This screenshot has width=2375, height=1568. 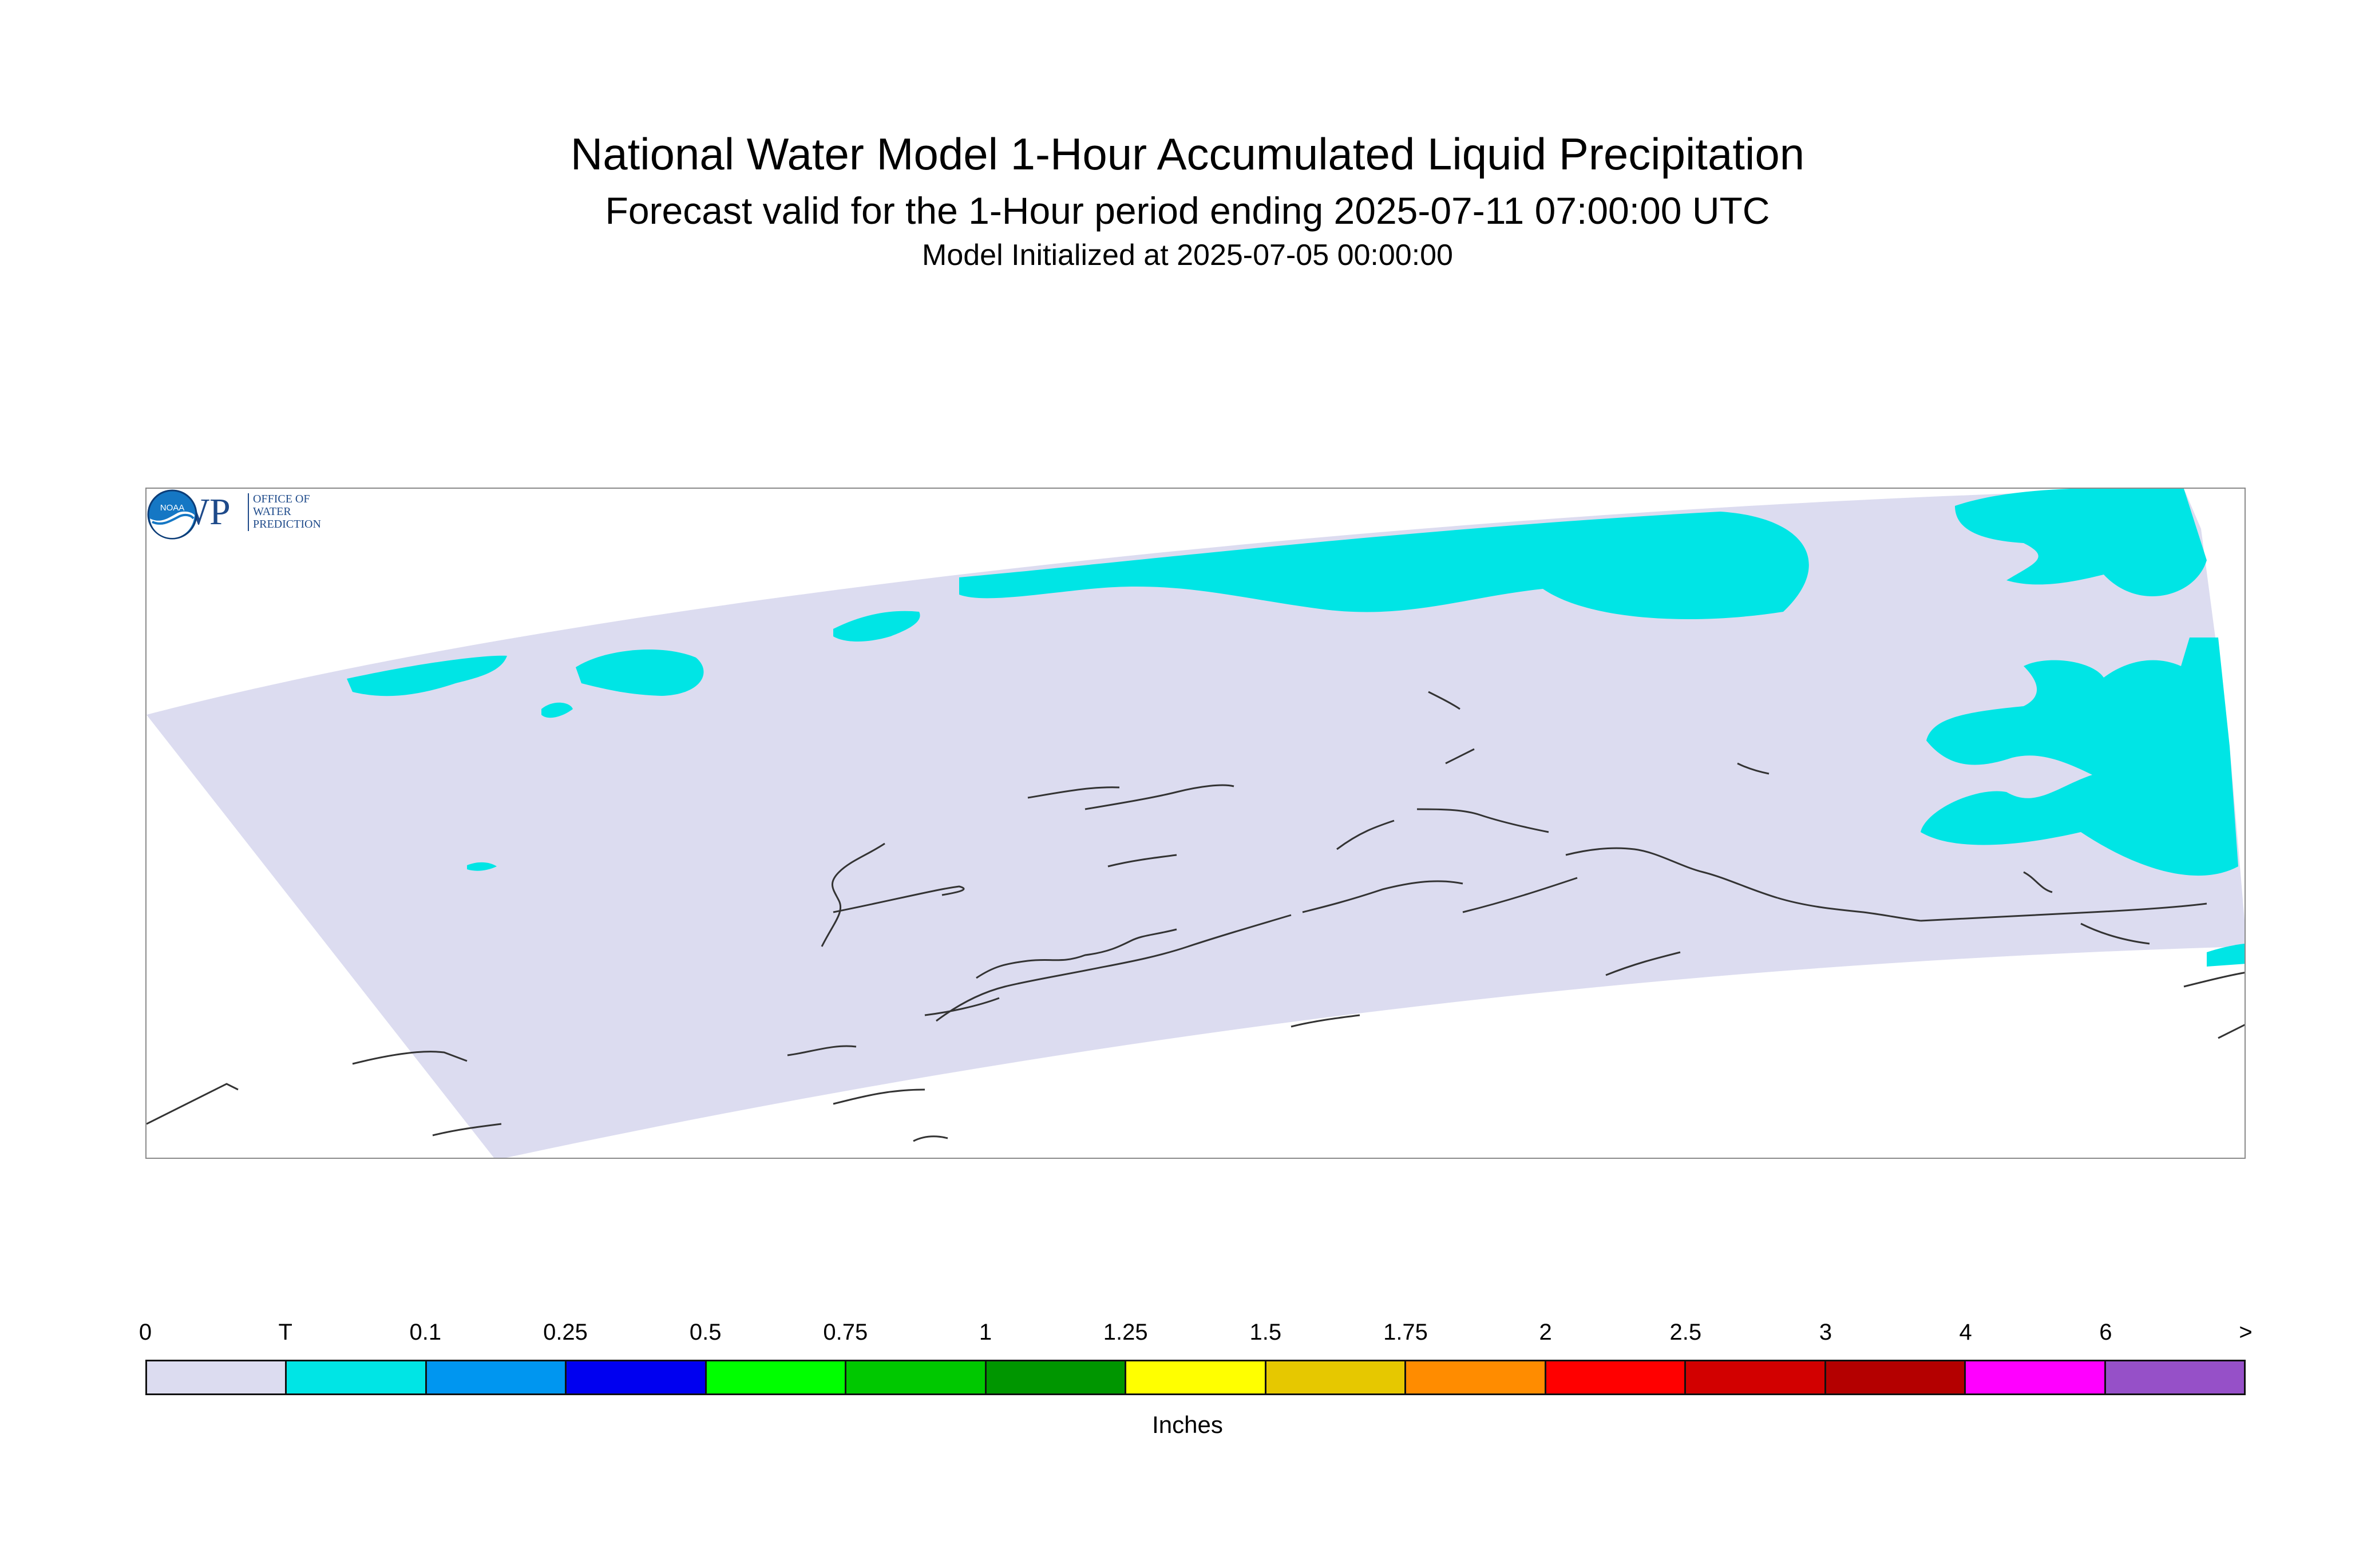 I want to click on legend-tick-label: 2, so click(x=1545, y=1332).